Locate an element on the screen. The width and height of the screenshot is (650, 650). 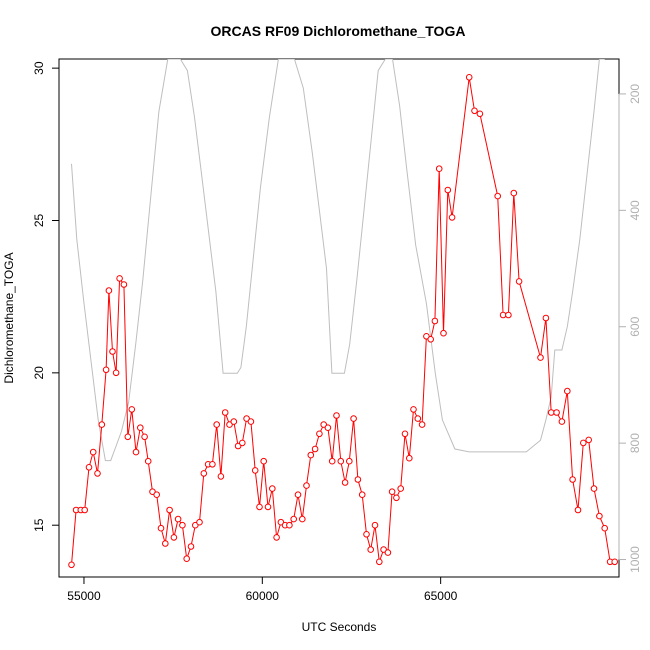
secondary-y-tick-label: 800 is located at coordinates (635, 443).